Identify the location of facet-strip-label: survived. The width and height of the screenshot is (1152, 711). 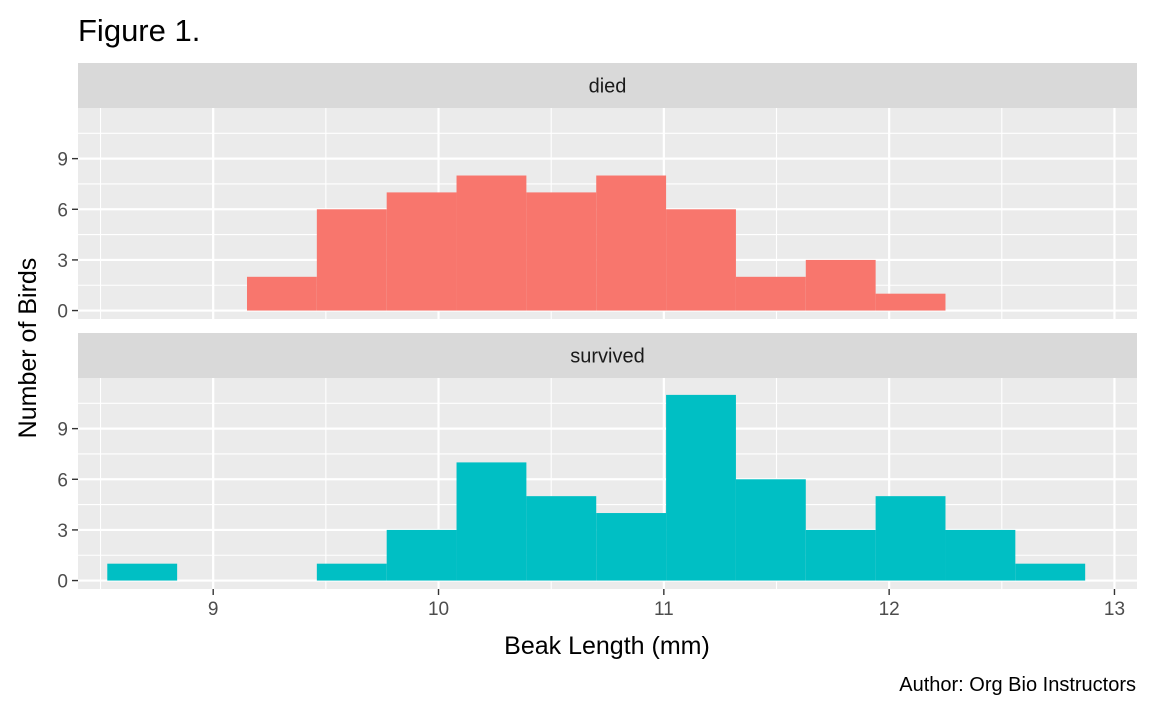
(607, 357).